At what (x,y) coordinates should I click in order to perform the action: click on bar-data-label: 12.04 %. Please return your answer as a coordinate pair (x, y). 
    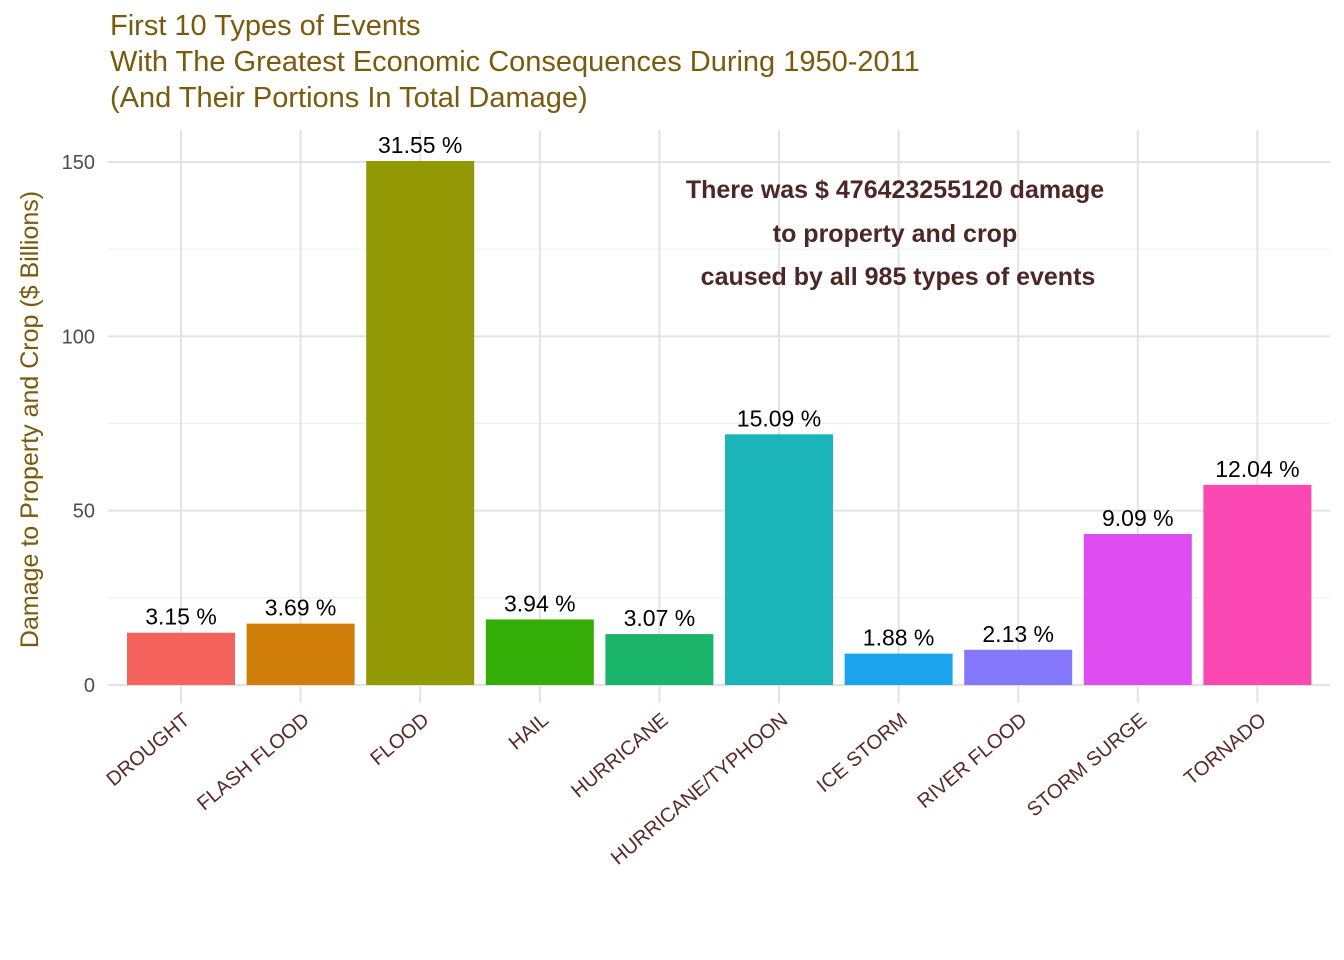
    Looking at the image, I should click on (1257, 469).